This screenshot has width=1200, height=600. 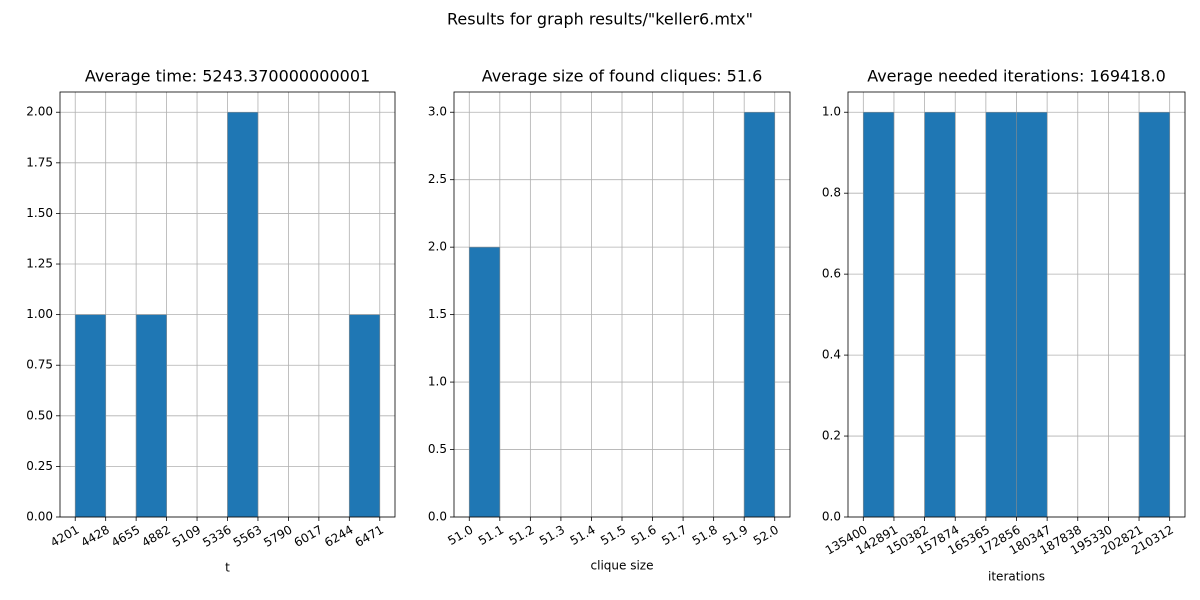 What do you see at coordinates (125, 536) in the screenshot?
I see `x-tick-label: 4655` at bounding box center [125, 536].